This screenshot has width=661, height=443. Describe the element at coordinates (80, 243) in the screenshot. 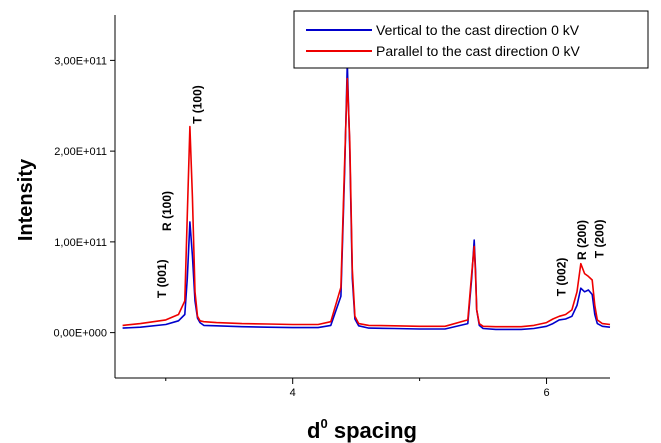

I see `y-tick-label: 1,00E+011` at that location.